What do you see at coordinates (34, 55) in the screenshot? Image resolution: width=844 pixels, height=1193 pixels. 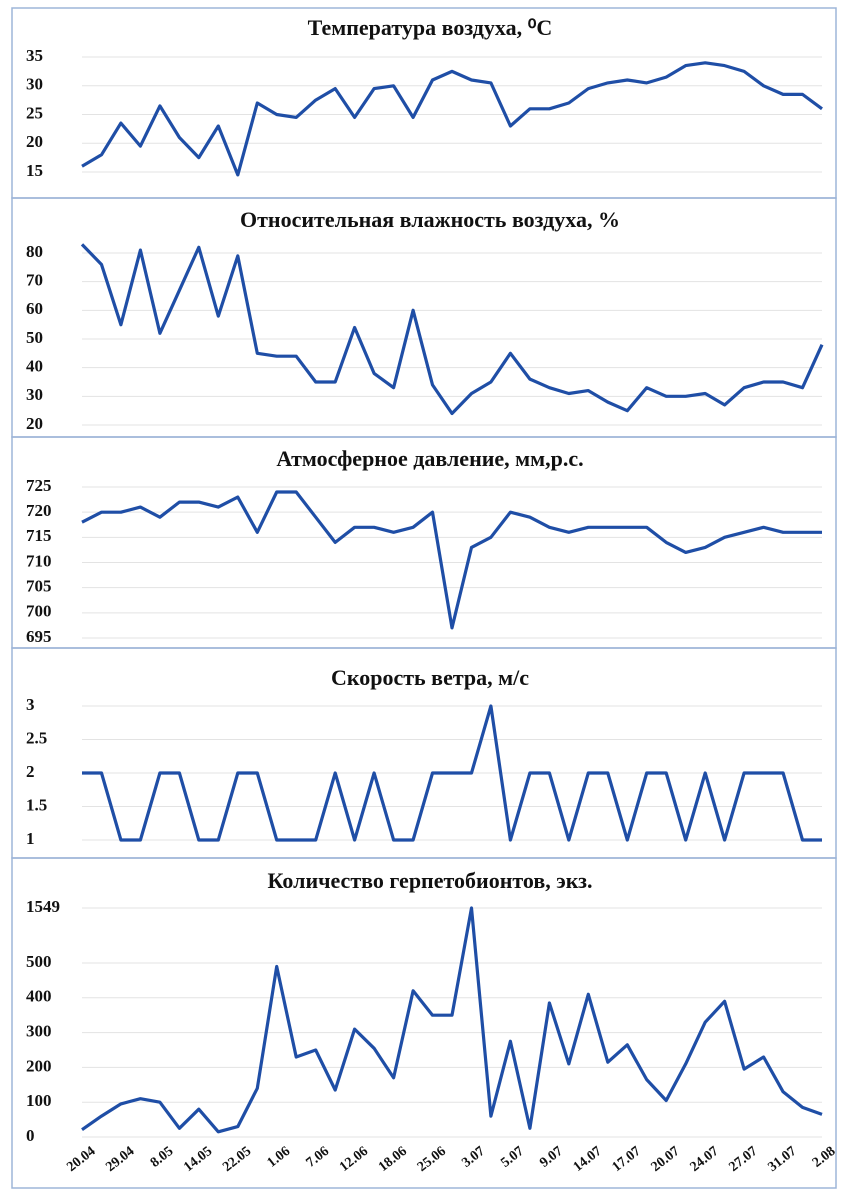 I see `y-tick-label: 35` at bounding box center [34, 55].